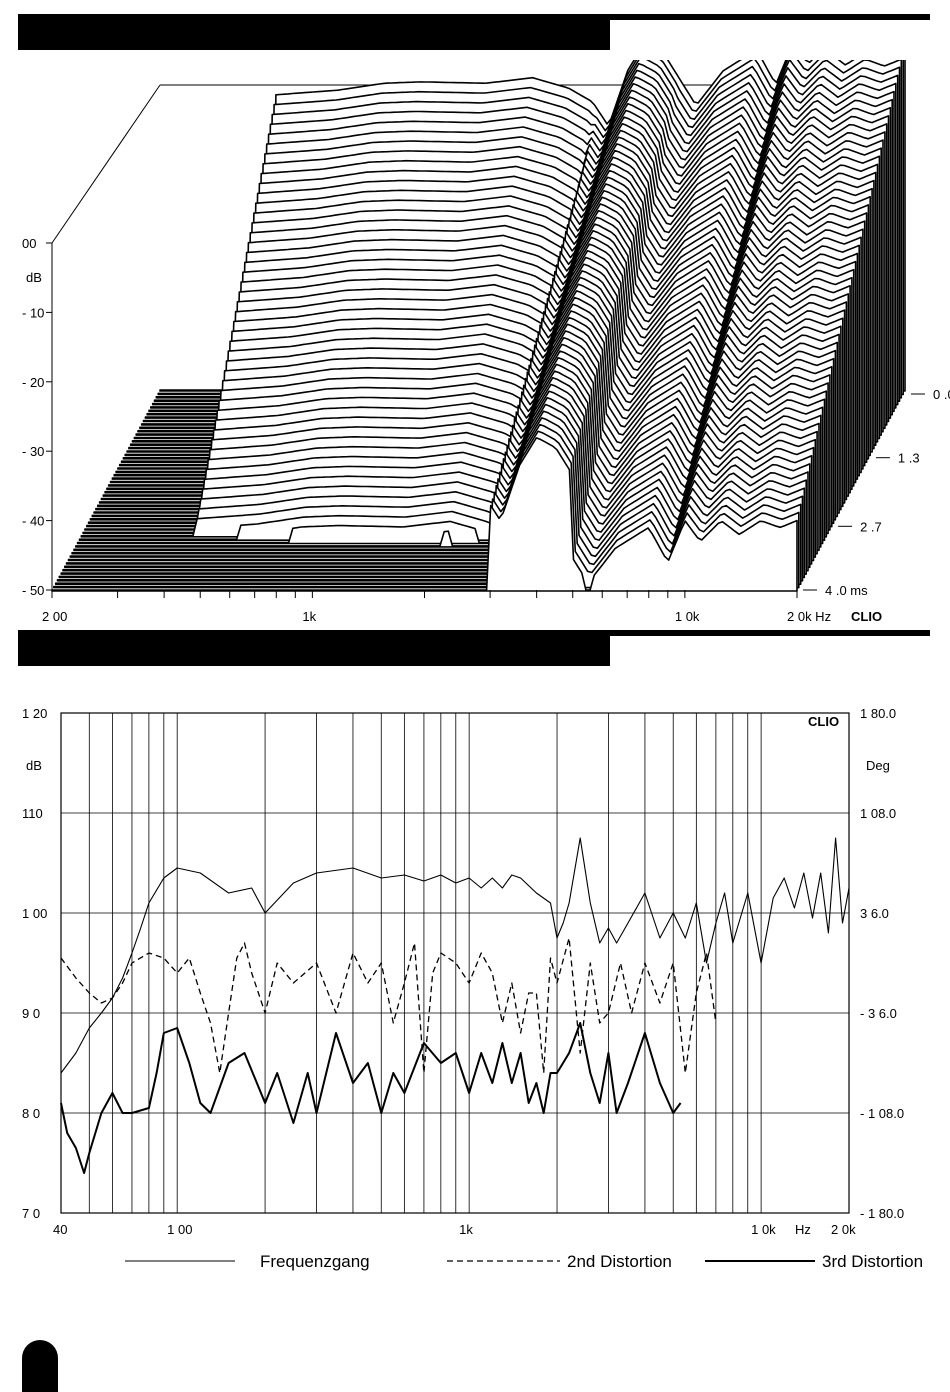  Describe the element at coordinates (314, 648) in the screenshot. I see `header-bar-bottom` at that location.